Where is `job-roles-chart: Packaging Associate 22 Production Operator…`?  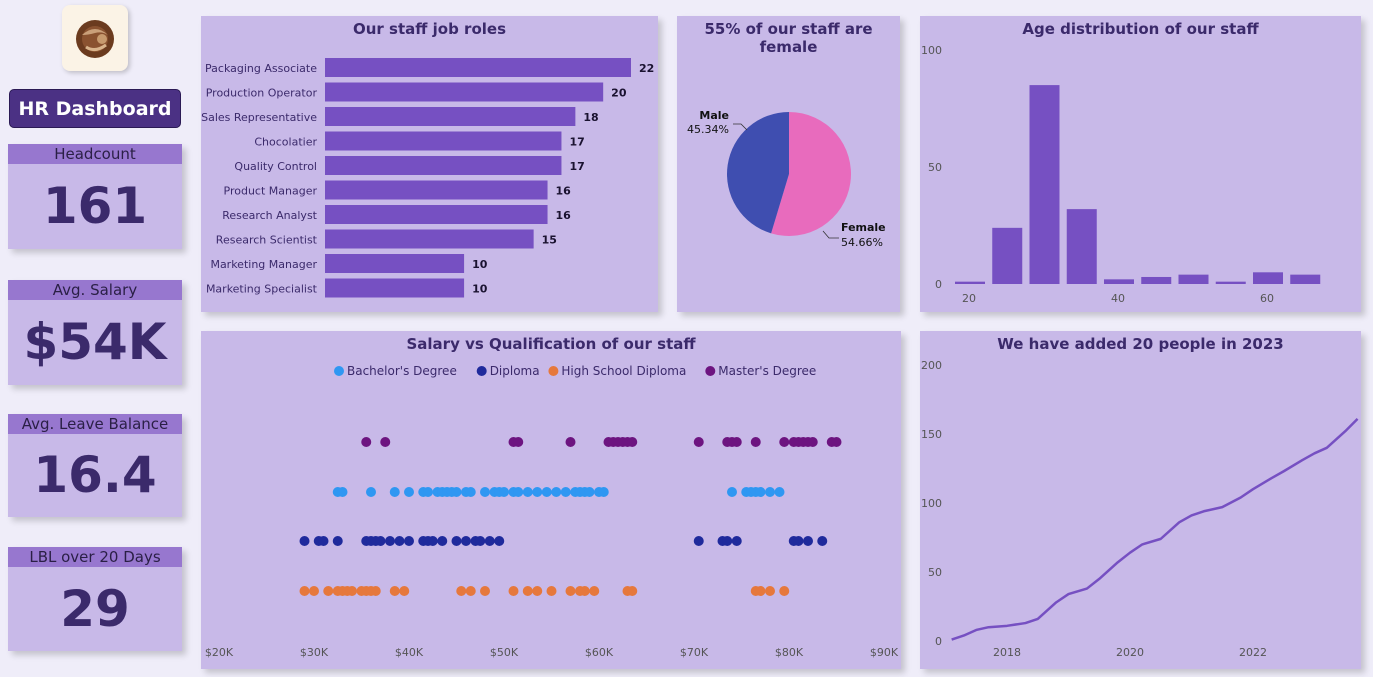 job-roles-chart: Packaging Associate 22 Production Operator… is located at coordinates (427, 178).